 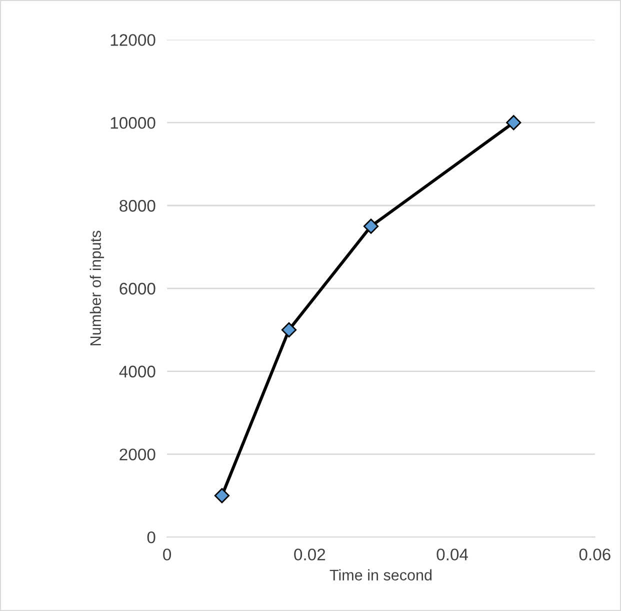 I want to click on x-axis-title: Time in second, so click(x=381, y=574).